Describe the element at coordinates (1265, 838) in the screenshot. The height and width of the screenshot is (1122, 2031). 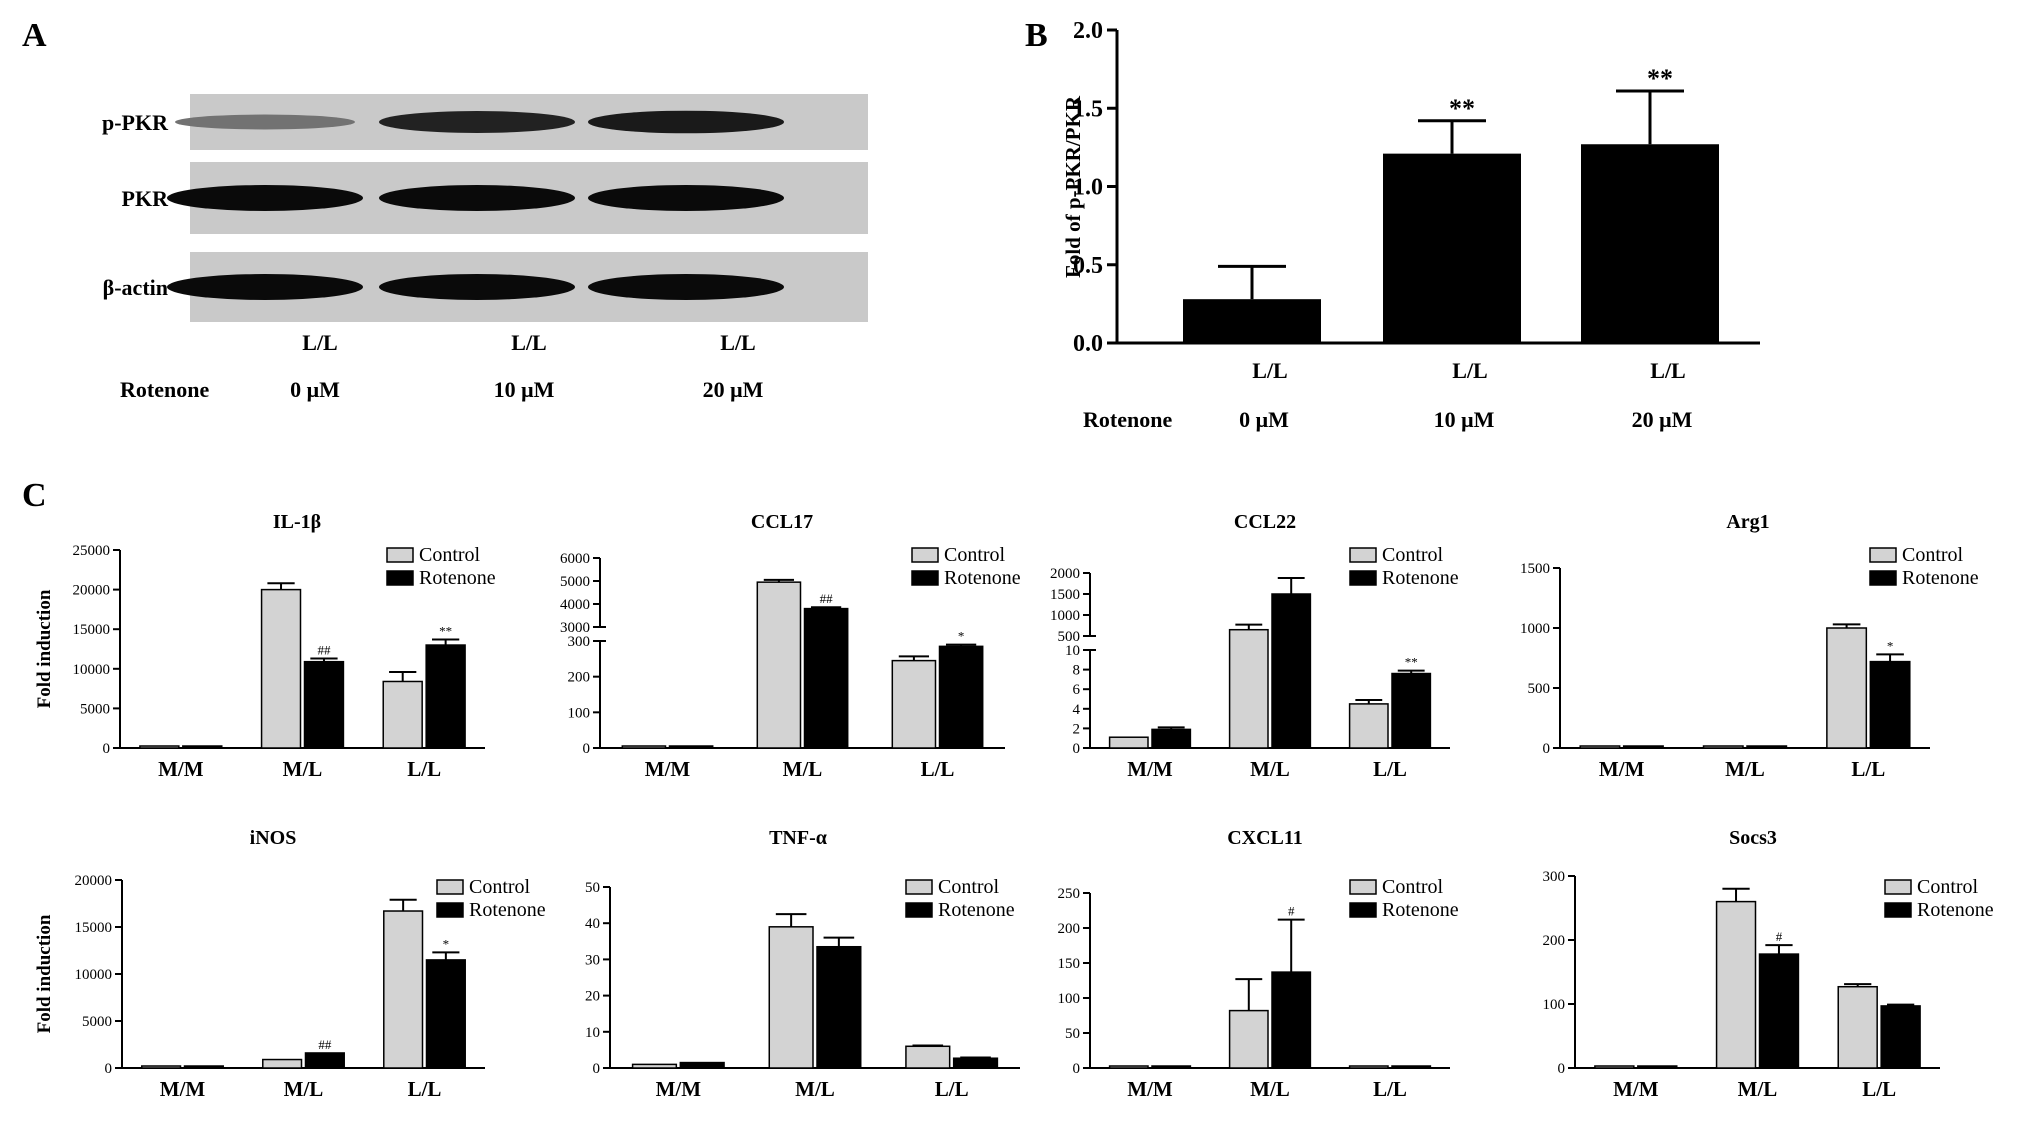
I see `chart-title: CXCL11` at that location.